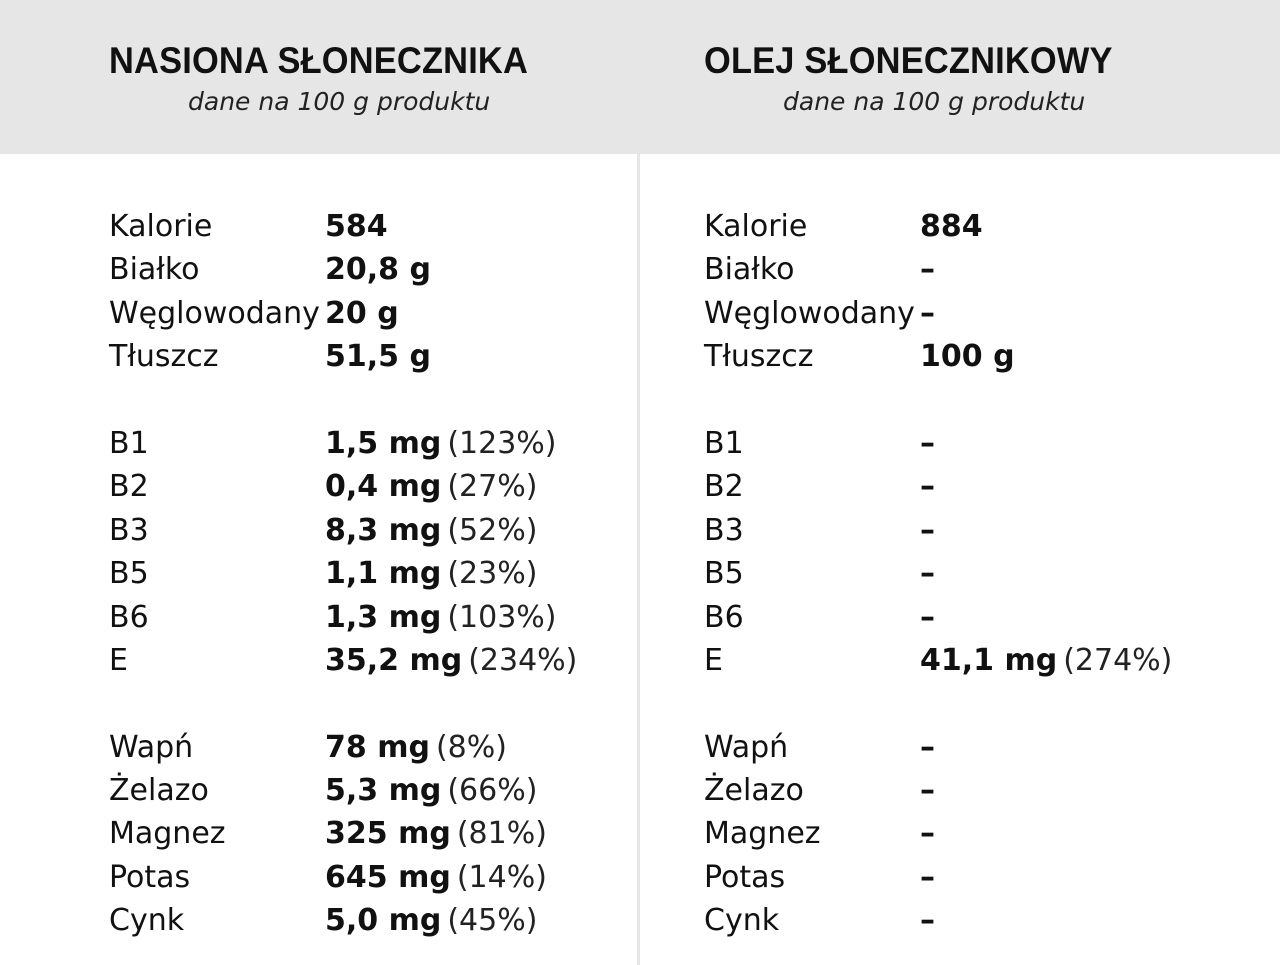  What do you see at coordinates (989, 660) in the screenshot?
I see `nutrient-value: 41,1 mg` at bounding box center [989, 660].